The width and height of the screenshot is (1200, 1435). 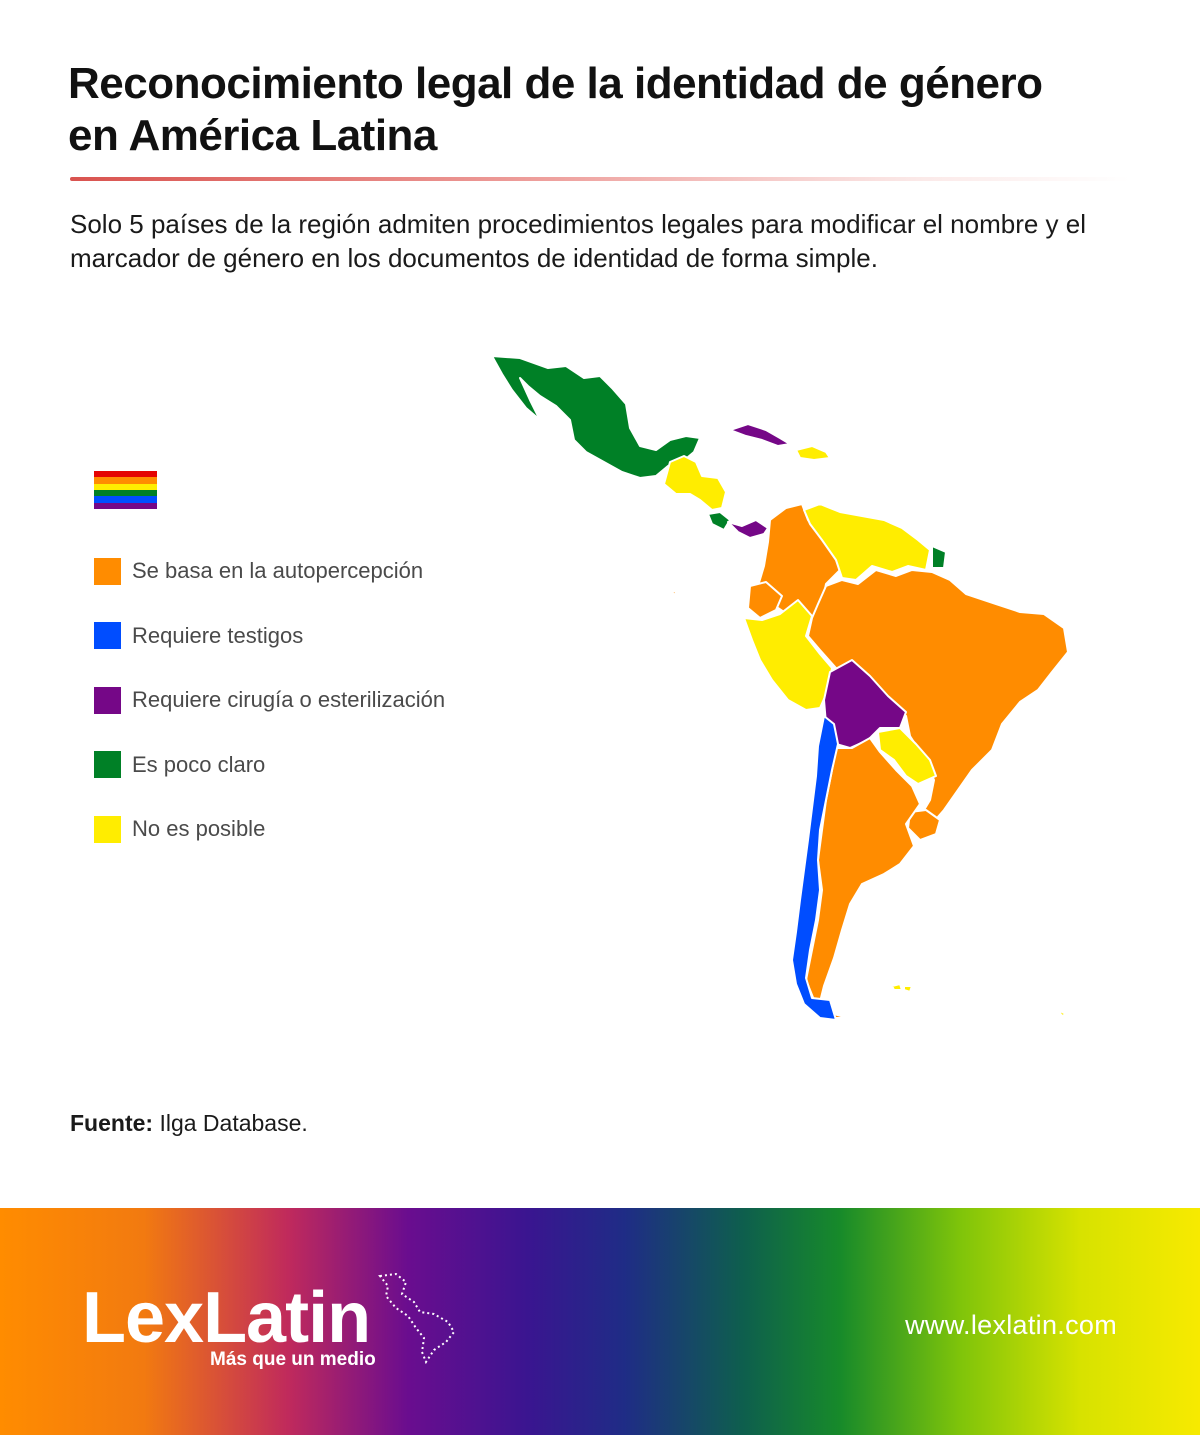 What do you see at coordinates (199, 764) in the screenshot?
I see `legend-label: Es poco claro` at bounding box center [199, 764].